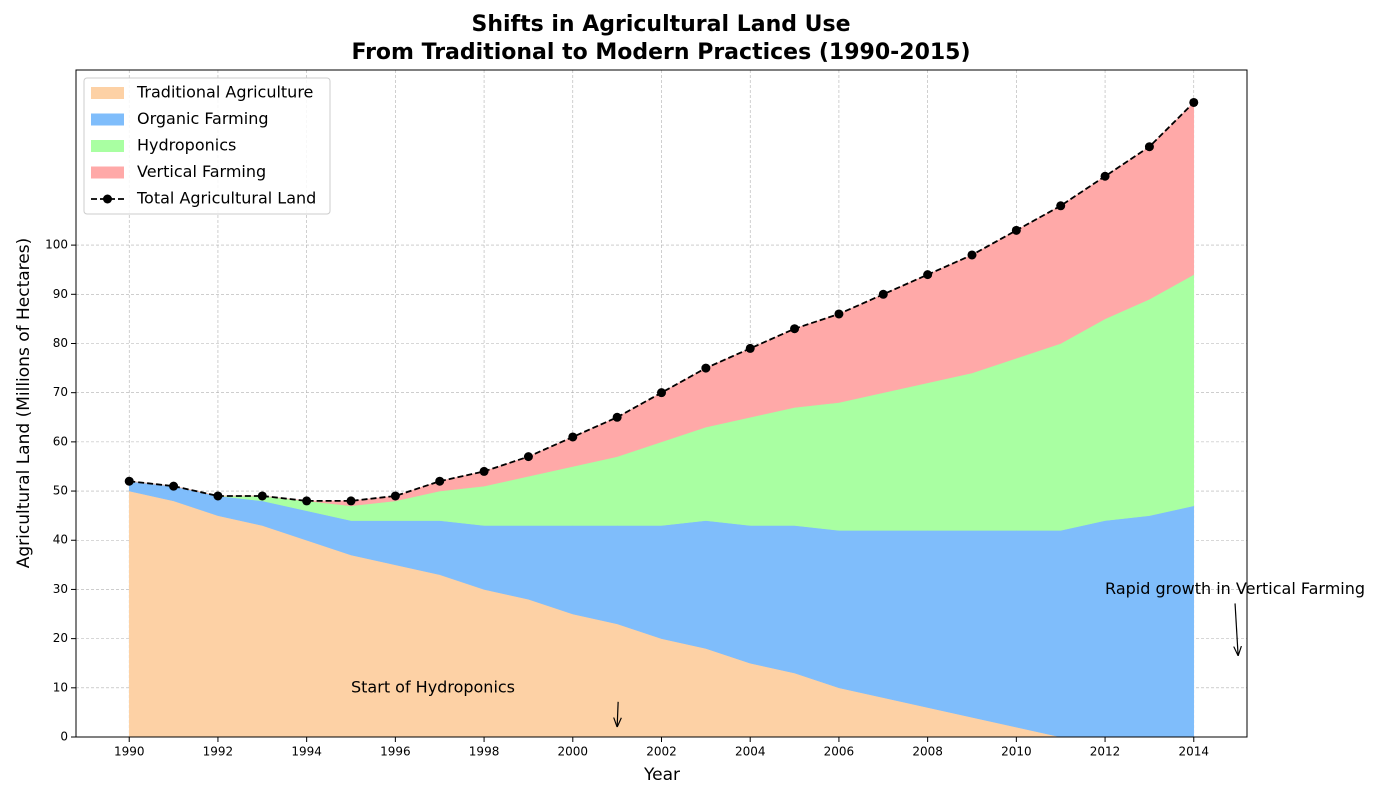 This screenshot has width=1400, height=800. I want to click on x-tick-label: 1992, so click(218, 752).